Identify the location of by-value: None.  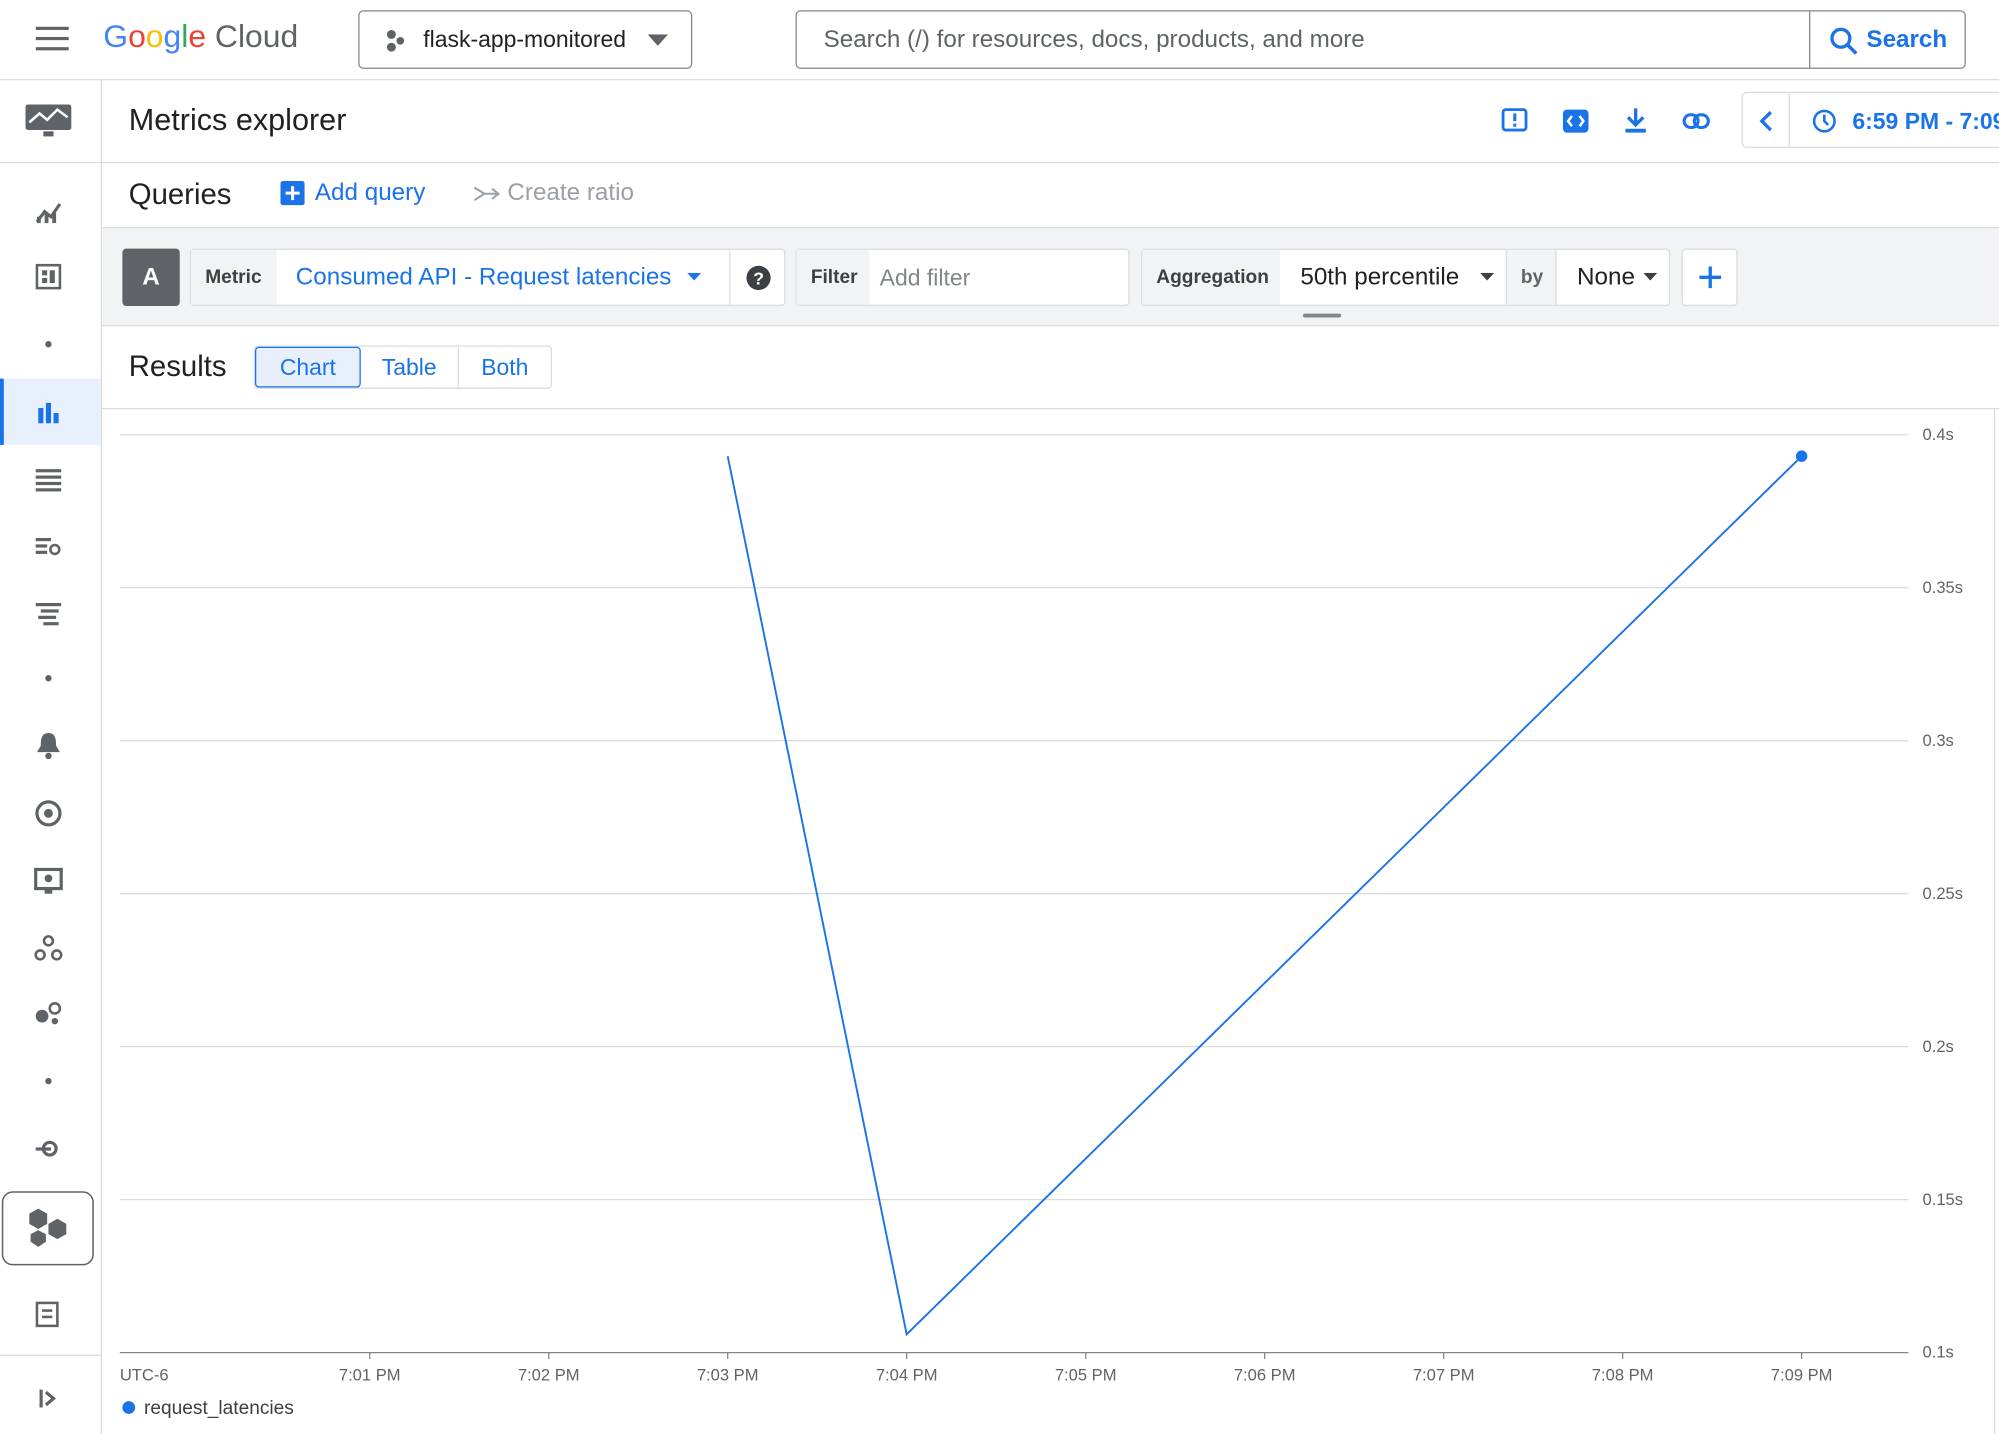
(1606, 277).